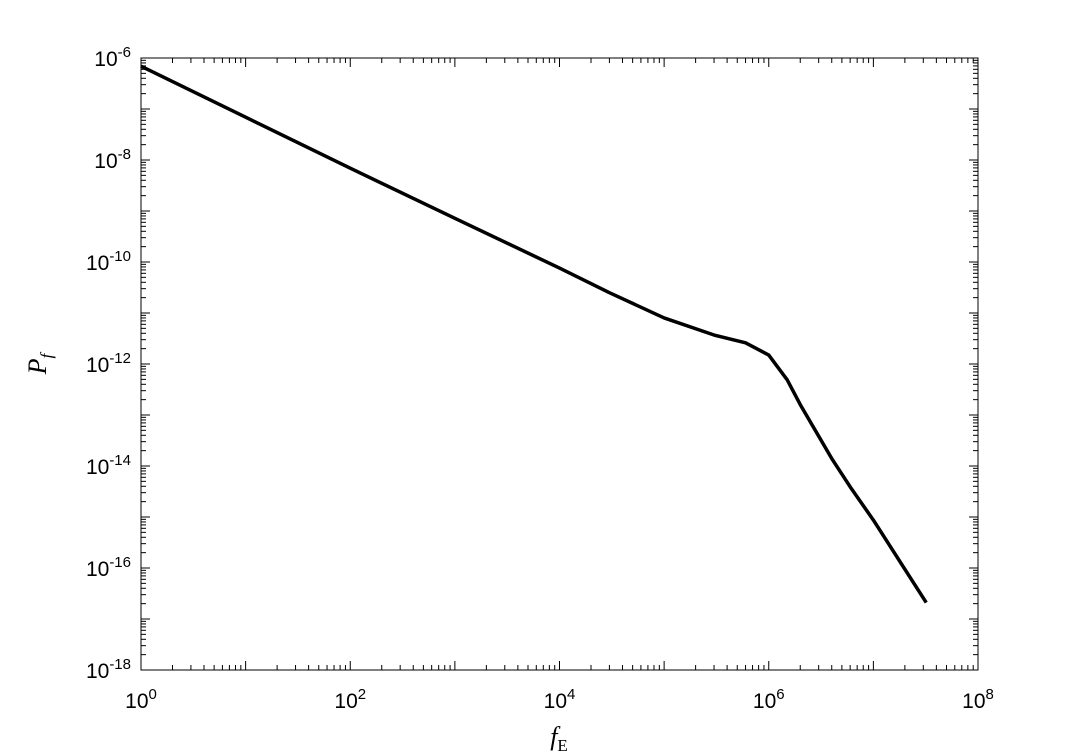 This screenshot has height=756, width=1080. Describe the element at coordinates (350, 699) in the screenshot. I see `x-tick-label: 10²` at that location.